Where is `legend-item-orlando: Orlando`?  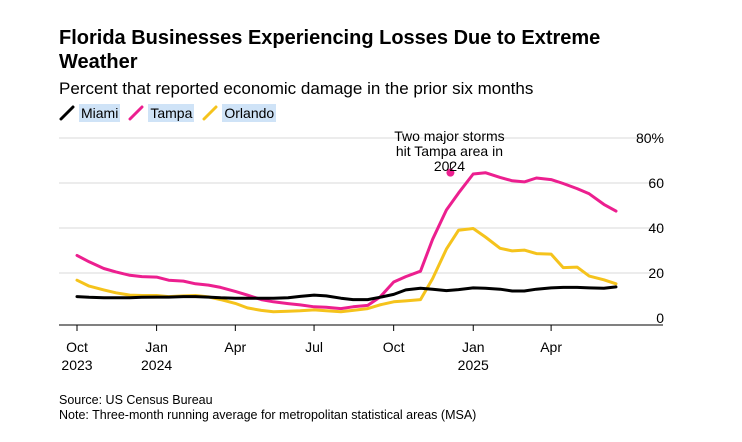 legend-item-orlando: Orlando is located at coordinates (239, 113).